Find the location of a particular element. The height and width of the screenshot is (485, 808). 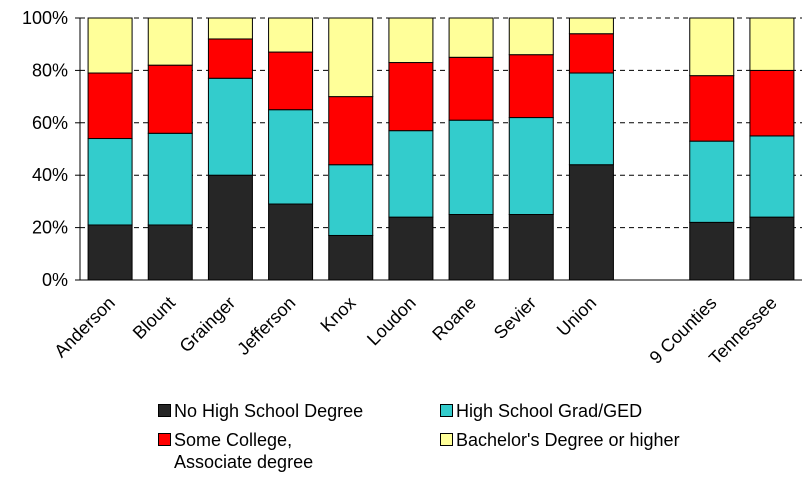

legend-item-bachelors: Bachelor's Degree or higher is located at coordinates (560, 440).